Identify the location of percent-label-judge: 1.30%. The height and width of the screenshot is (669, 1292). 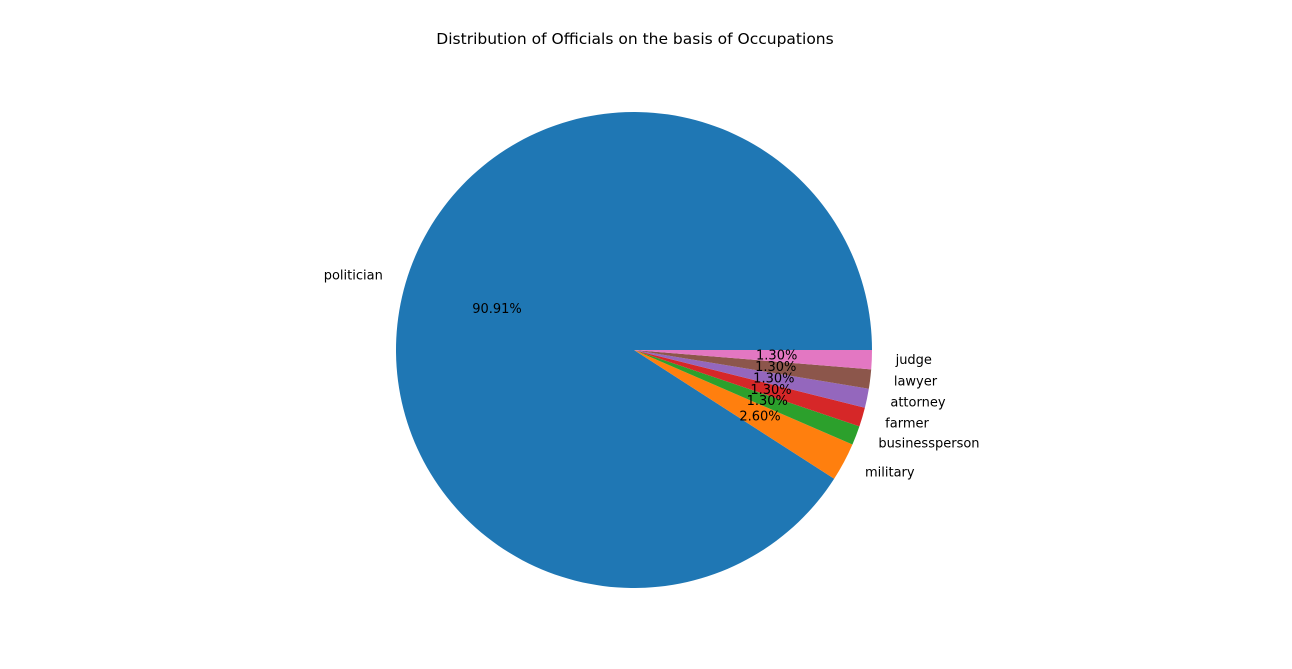
(776, 355).